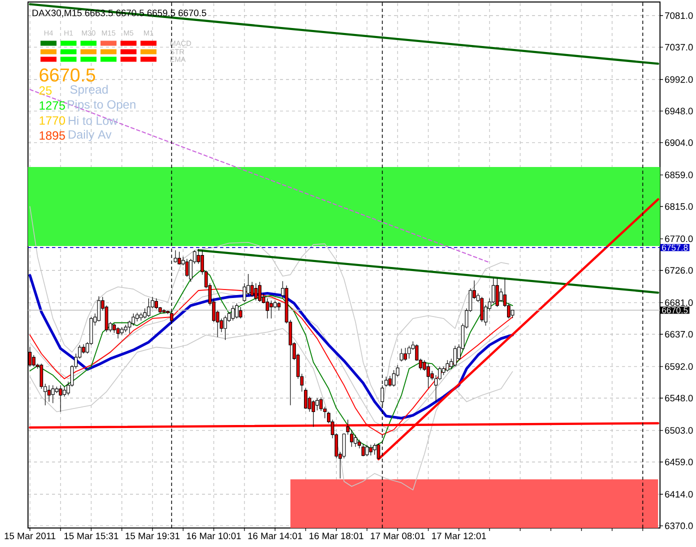 The image size is (696, 547). What do you see at coordinates (89, 90) in the screenshot?
I see `annotation: Spread` at bounding box center [89, 90].